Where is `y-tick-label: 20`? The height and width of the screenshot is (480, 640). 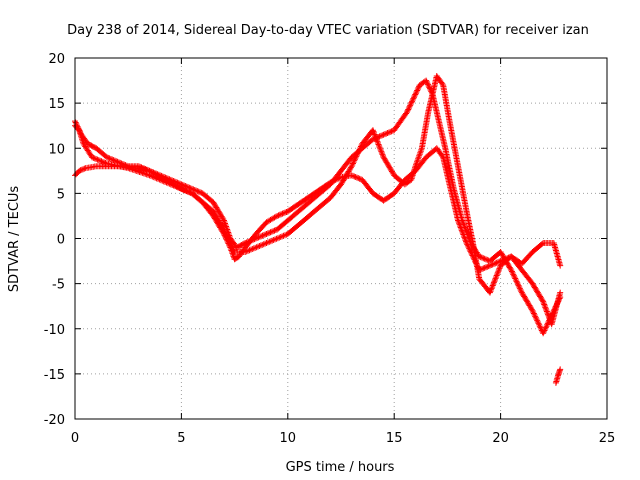
y-tick-label: 20 is located at coordinates (56, 59).